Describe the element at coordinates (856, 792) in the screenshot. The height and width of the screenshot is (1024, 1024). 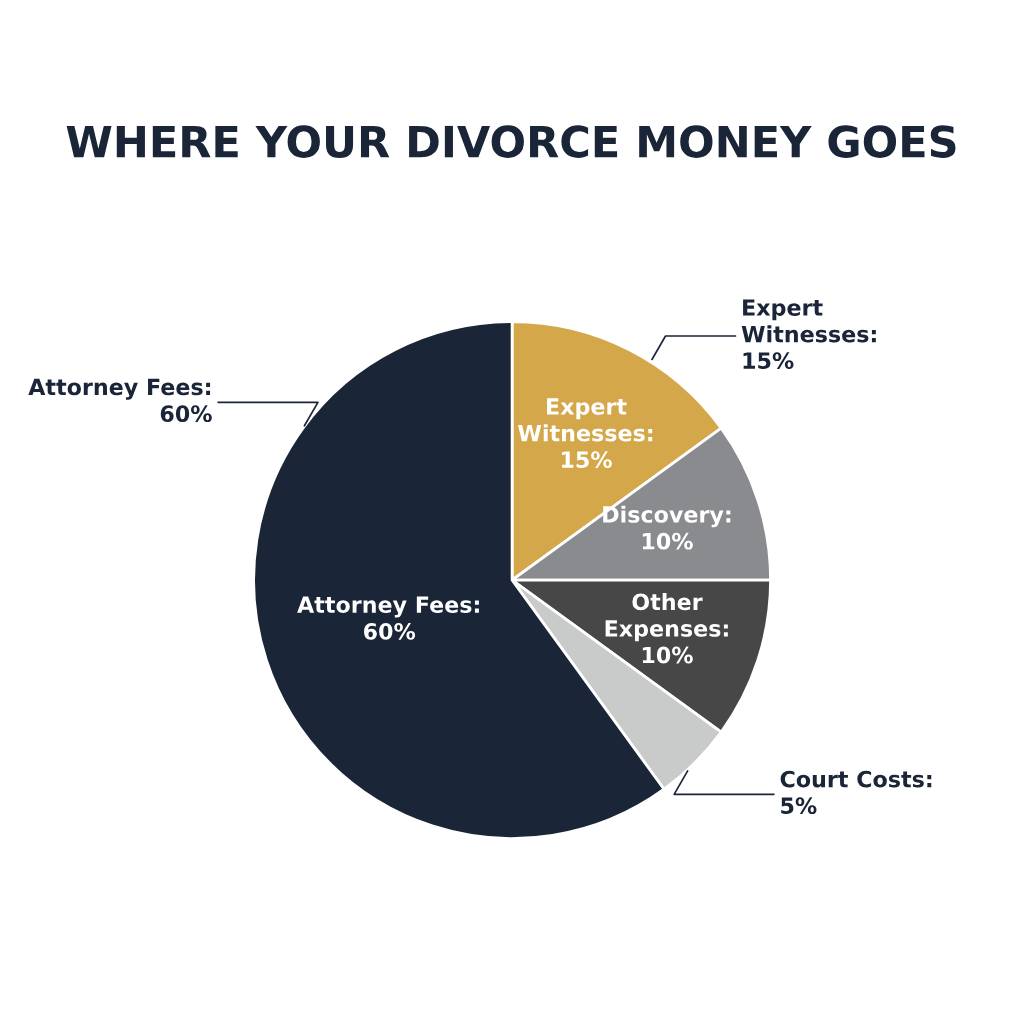
I see `slice-label: Court Costs: 5%` at that location.